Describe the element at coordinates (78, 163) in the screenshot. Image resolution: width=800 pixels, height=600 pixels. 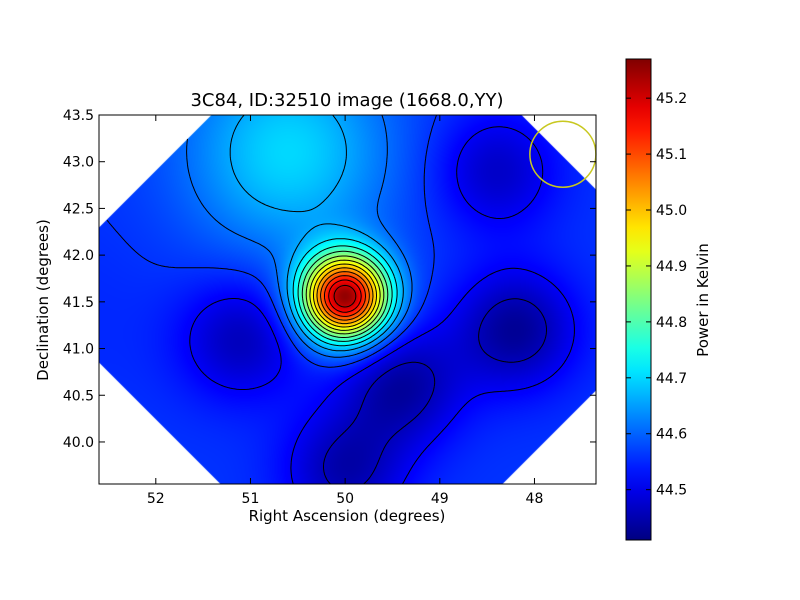
I see `y-tick-label: 43.0` at that location.